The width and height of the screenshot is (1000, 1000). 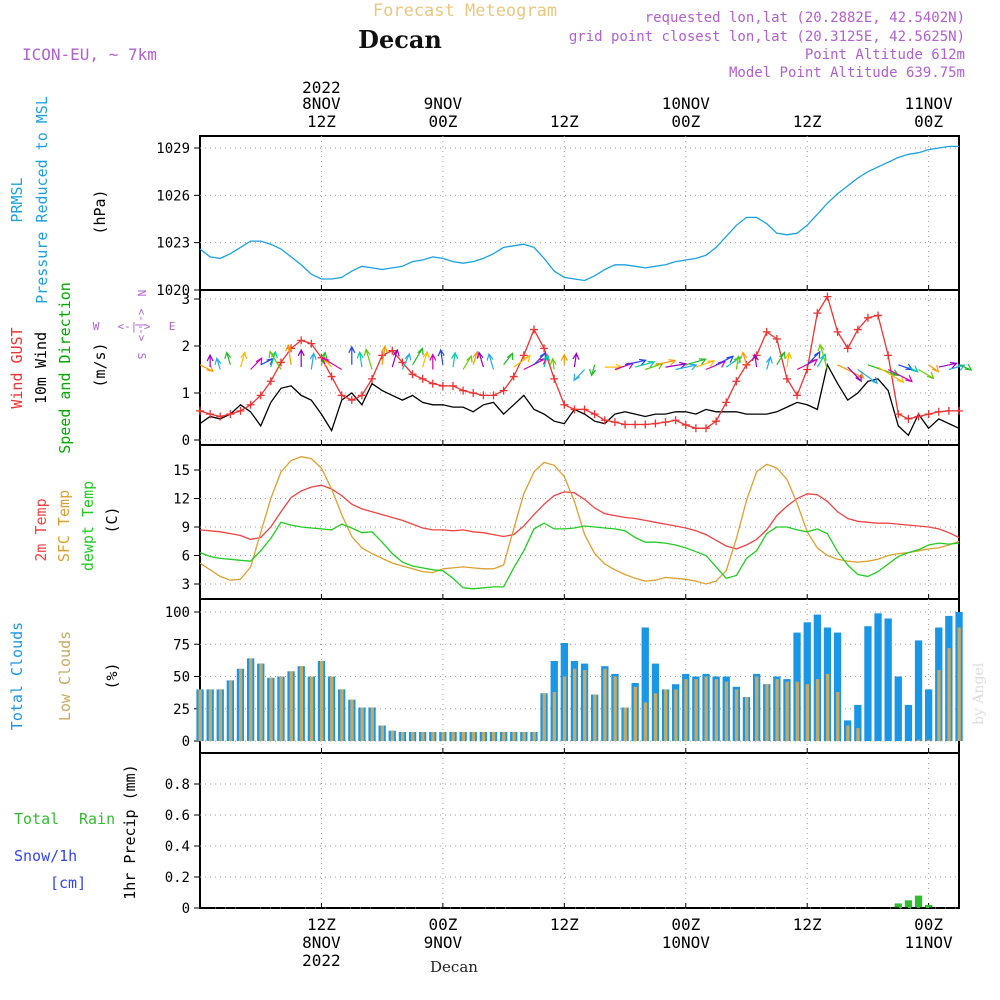 I want to click on wind-ytick-label: 1, so click(x=186, y=394).